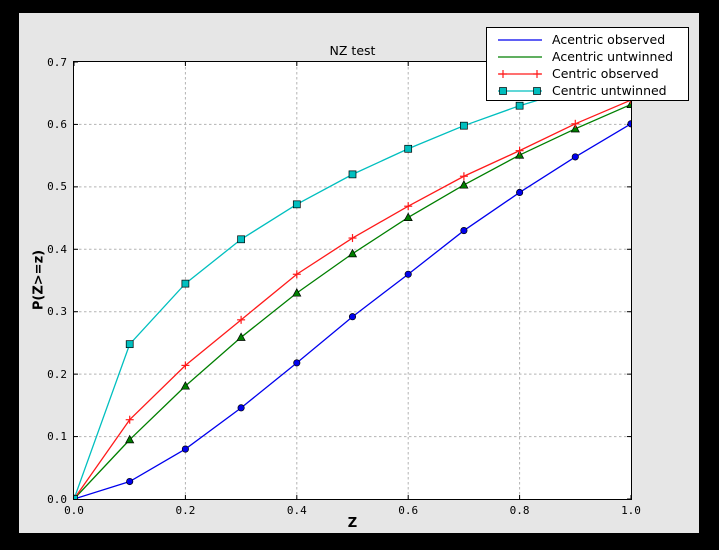 Image resolution: width=719 pixels, height=550 pixels. Describe the element at coordinates (57, 249) in the screenshot. I see `y-tick-label: 0.4` at that location.